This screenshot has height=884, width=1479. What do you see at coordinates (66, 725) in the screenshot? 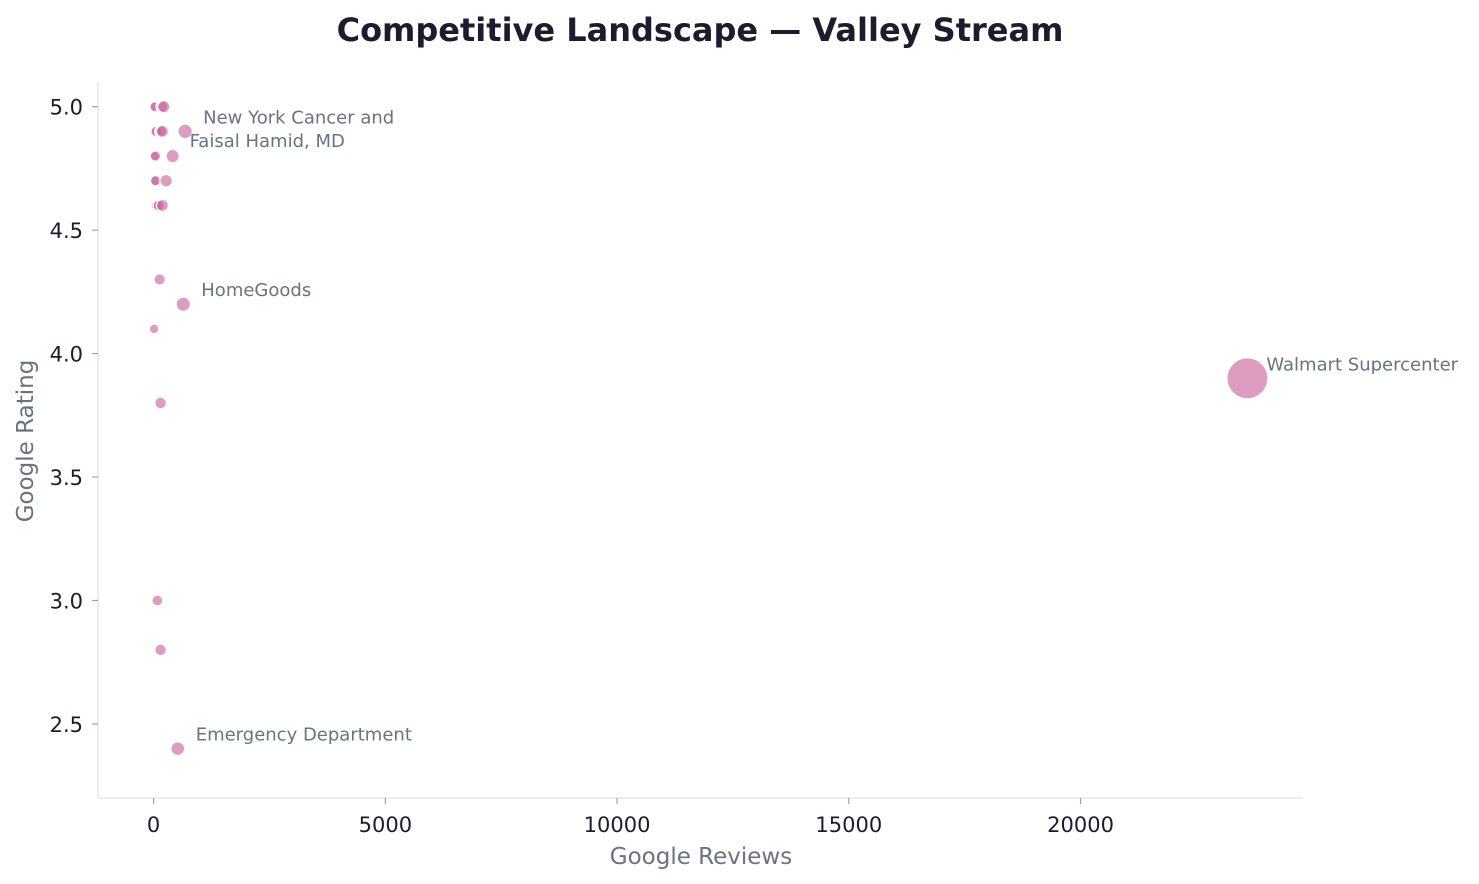
I see `y-tick-label: 2.5` at bounding box center [66, 725].